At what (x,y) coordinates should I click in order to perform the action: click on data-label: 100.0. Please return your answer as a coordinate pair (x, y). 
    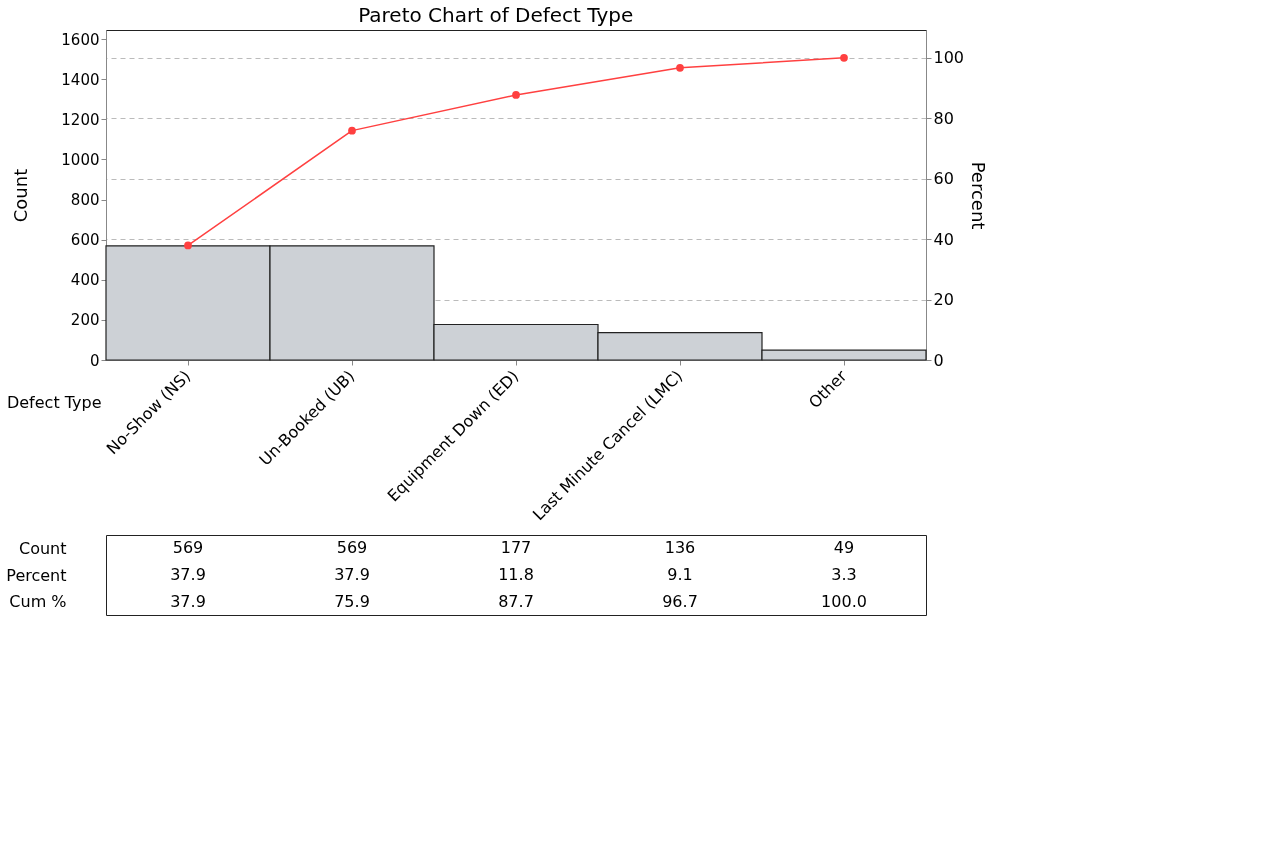
    Looking at the image, I should click on (844, 601).